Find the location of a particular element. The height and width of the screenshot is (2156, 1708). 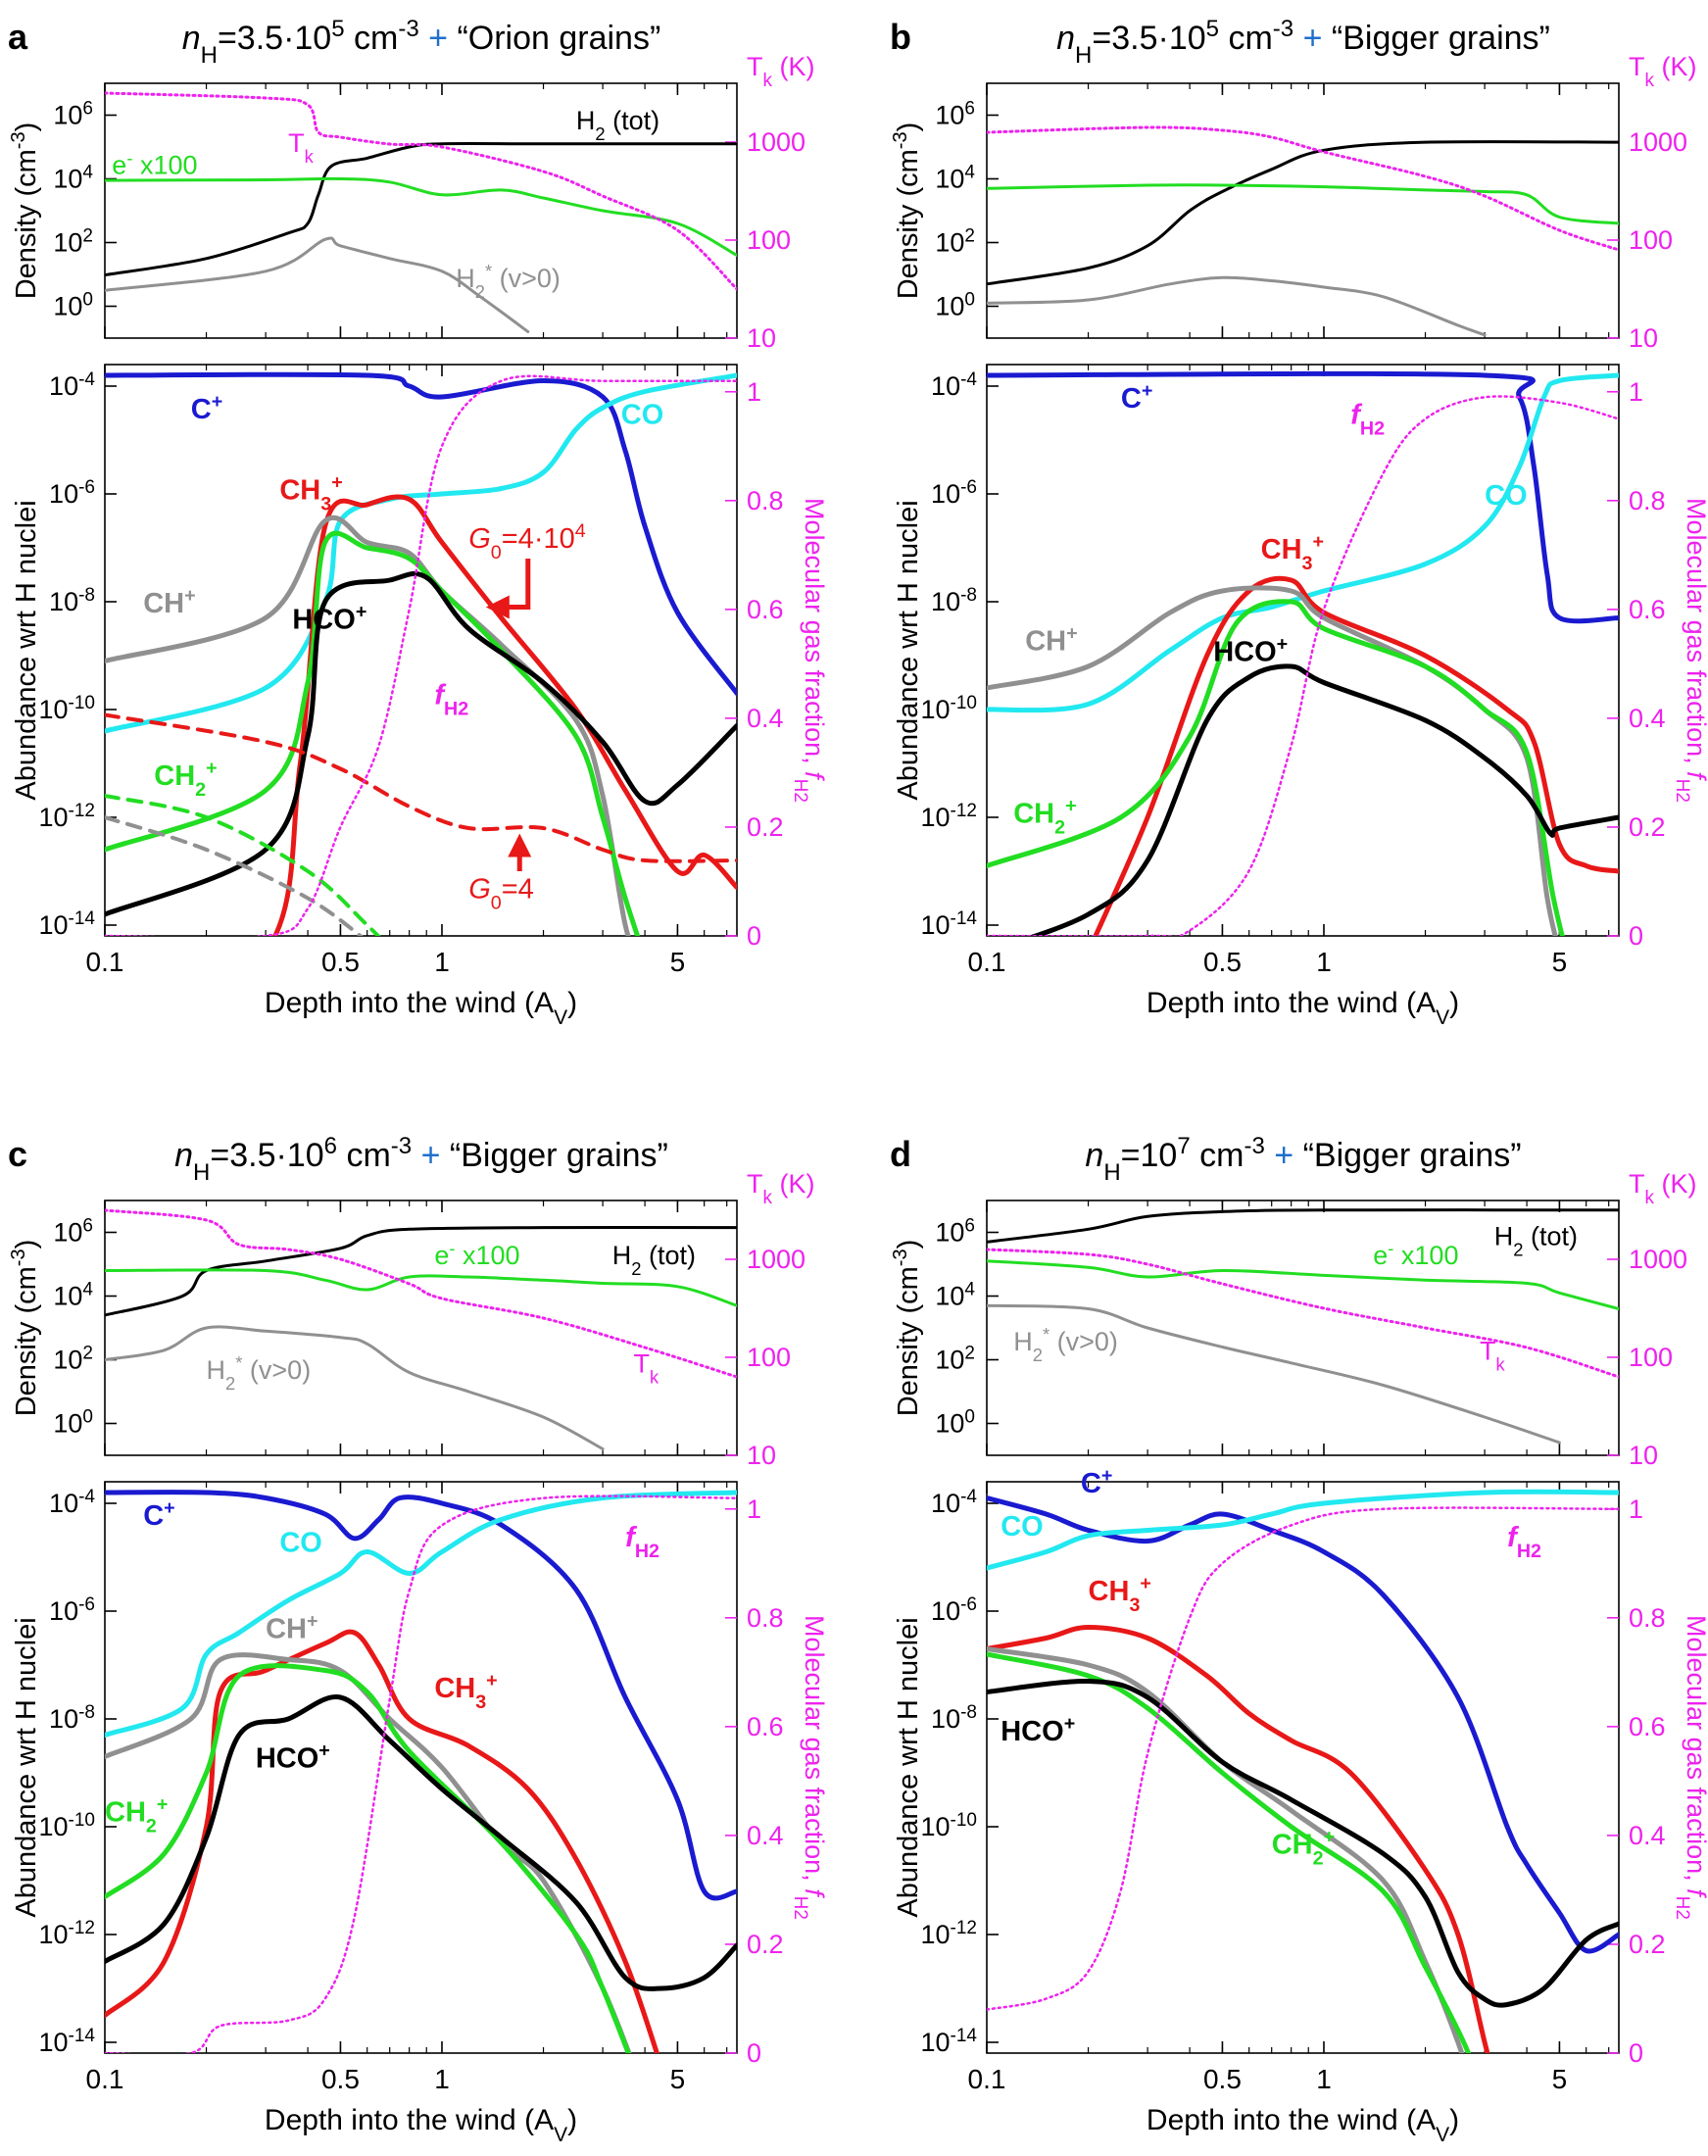

x-tick-label: 5 is located at coordinates (678, 2079).